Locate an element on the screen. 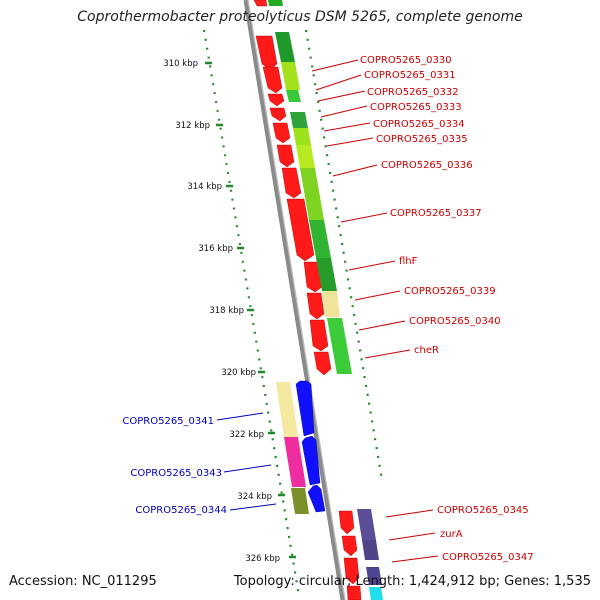  gene-label: flhF is located at coordinates (408, 261).